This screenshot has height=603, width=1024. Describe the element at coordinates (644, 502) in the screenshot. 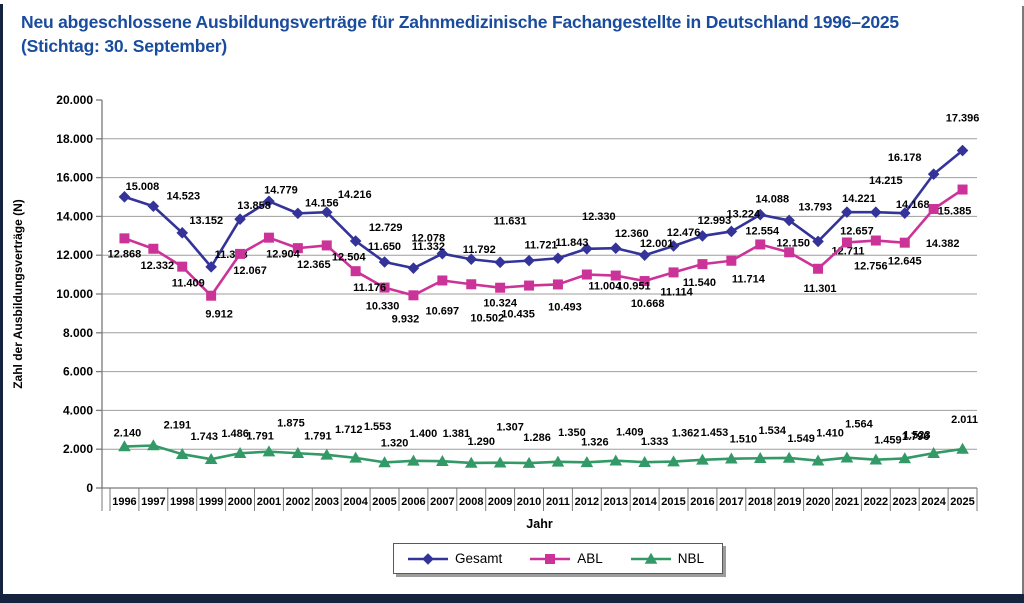

I see `x-tick-label: 2014` at that location.